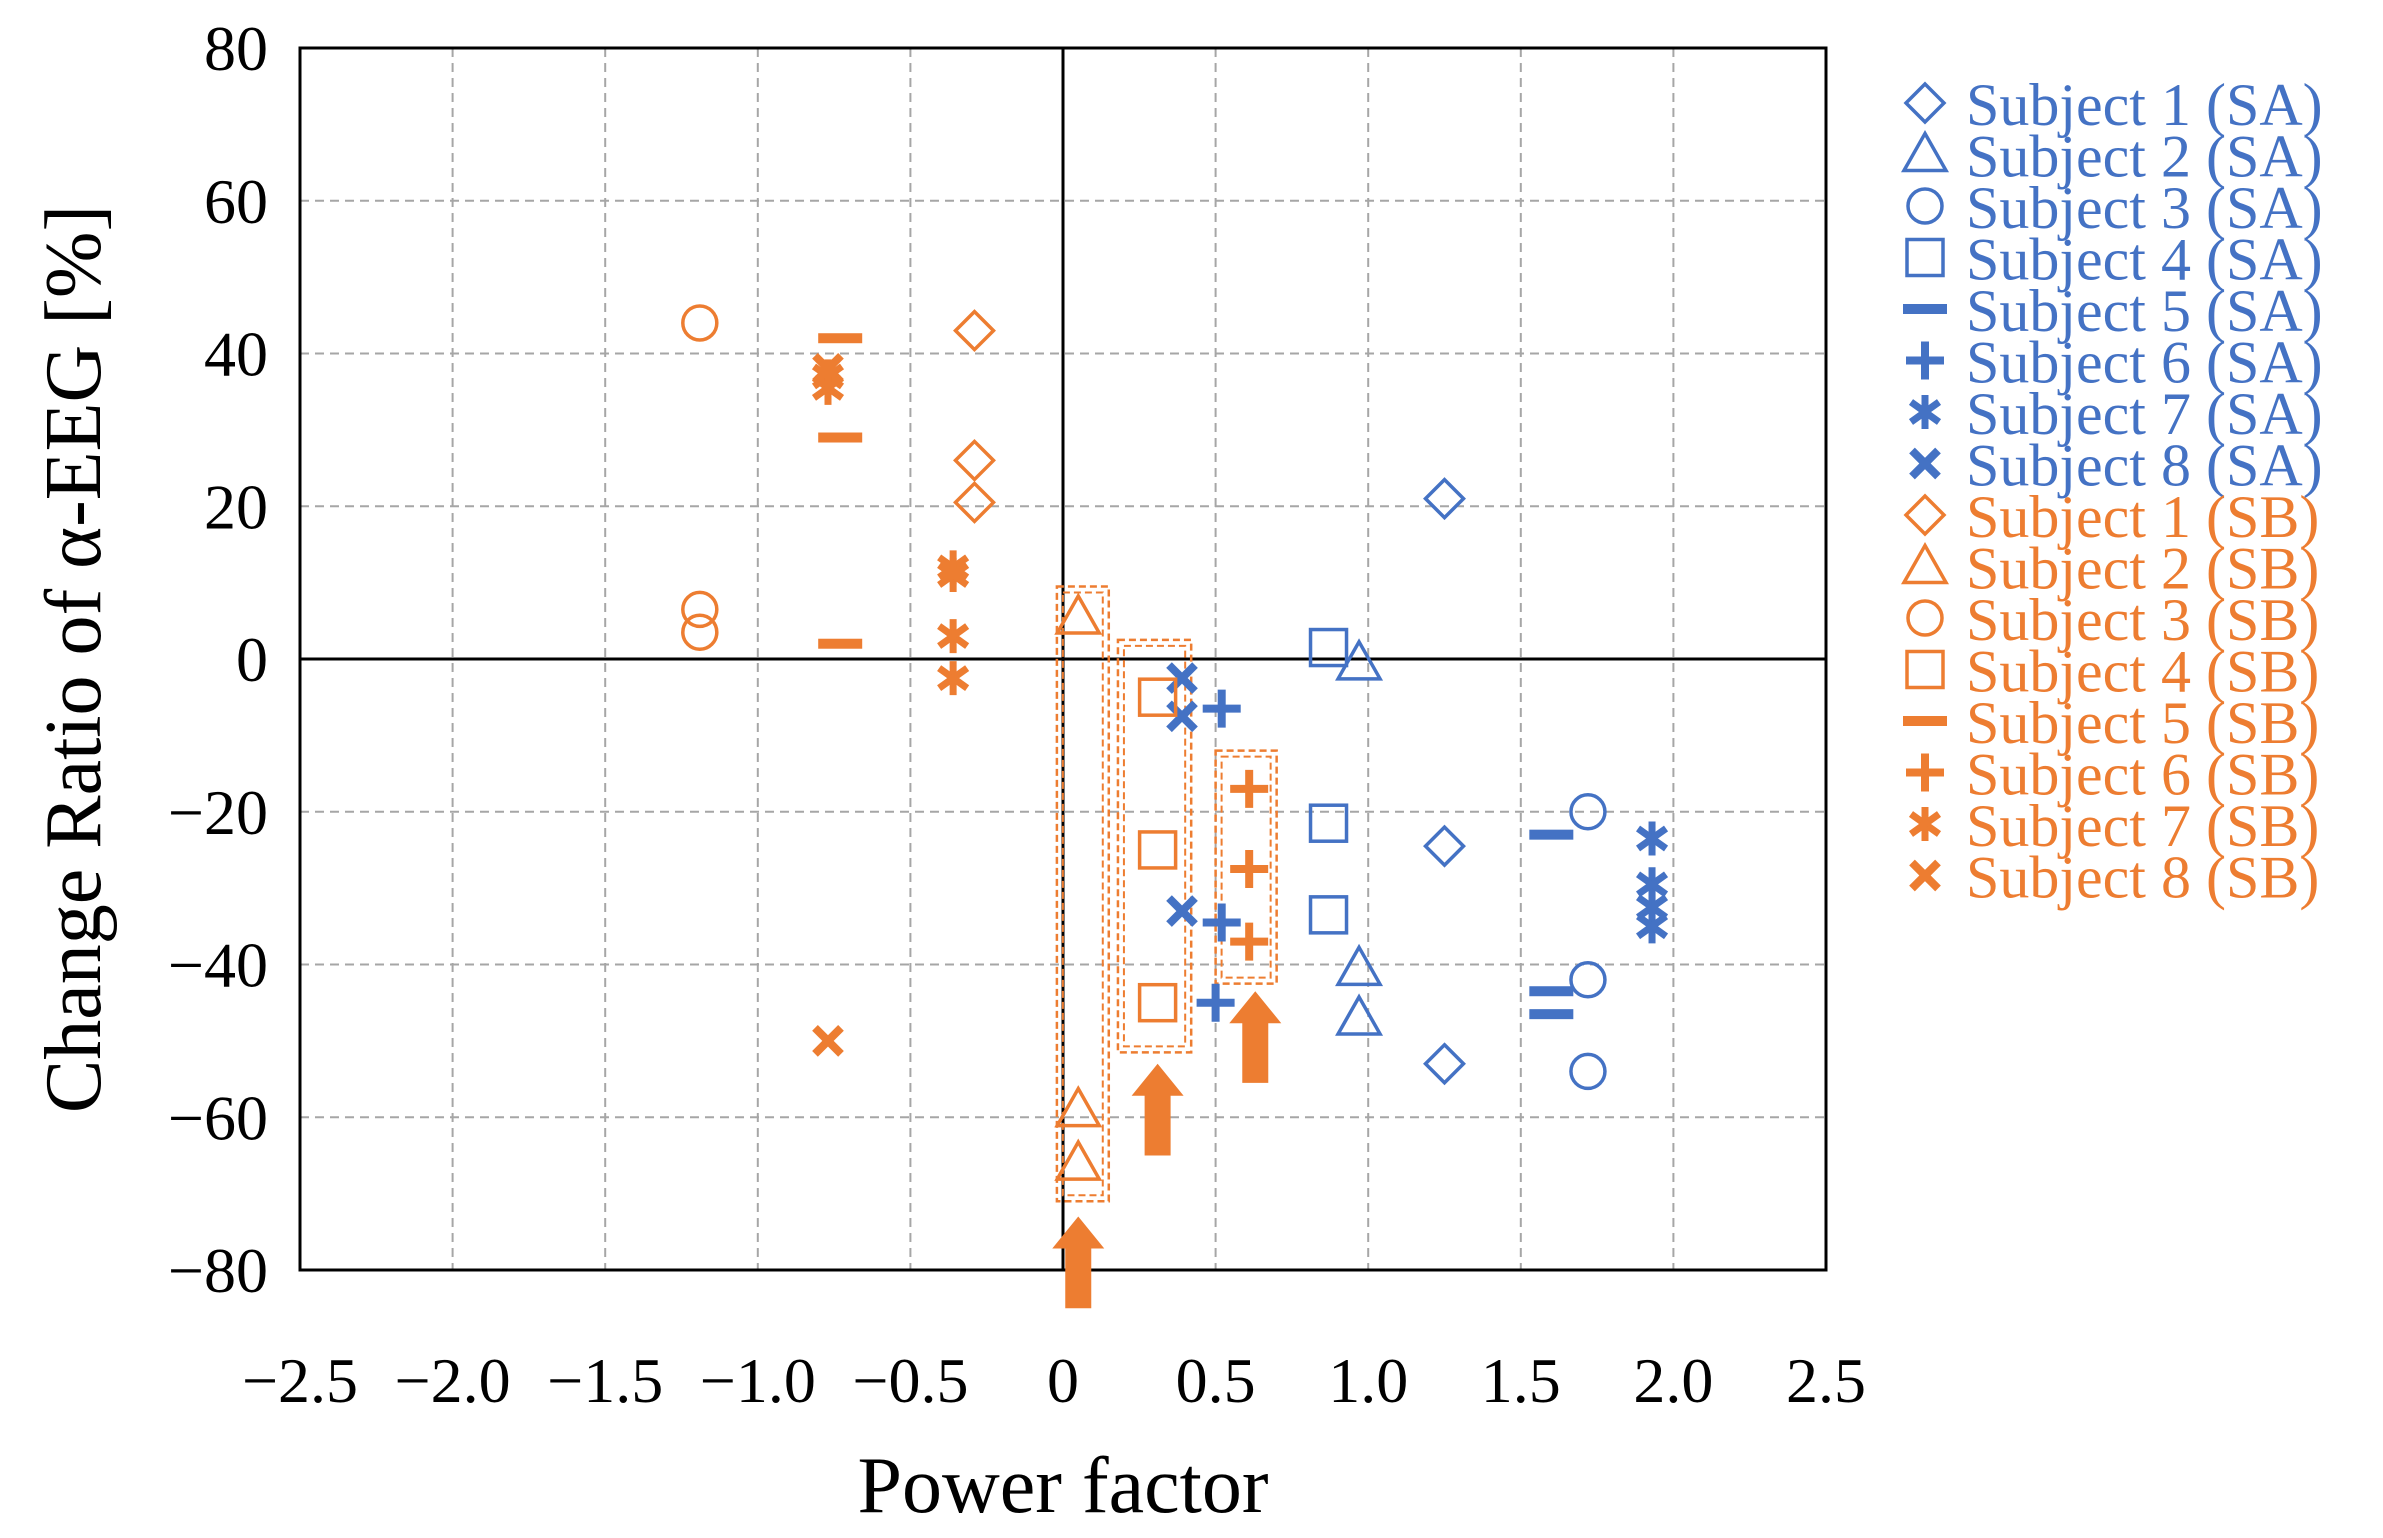 This screenshot has height=1538, width=2383. Describe the element at coordinates (1166, 894) in the screenshot. I see `highlight-boxes` at that location.